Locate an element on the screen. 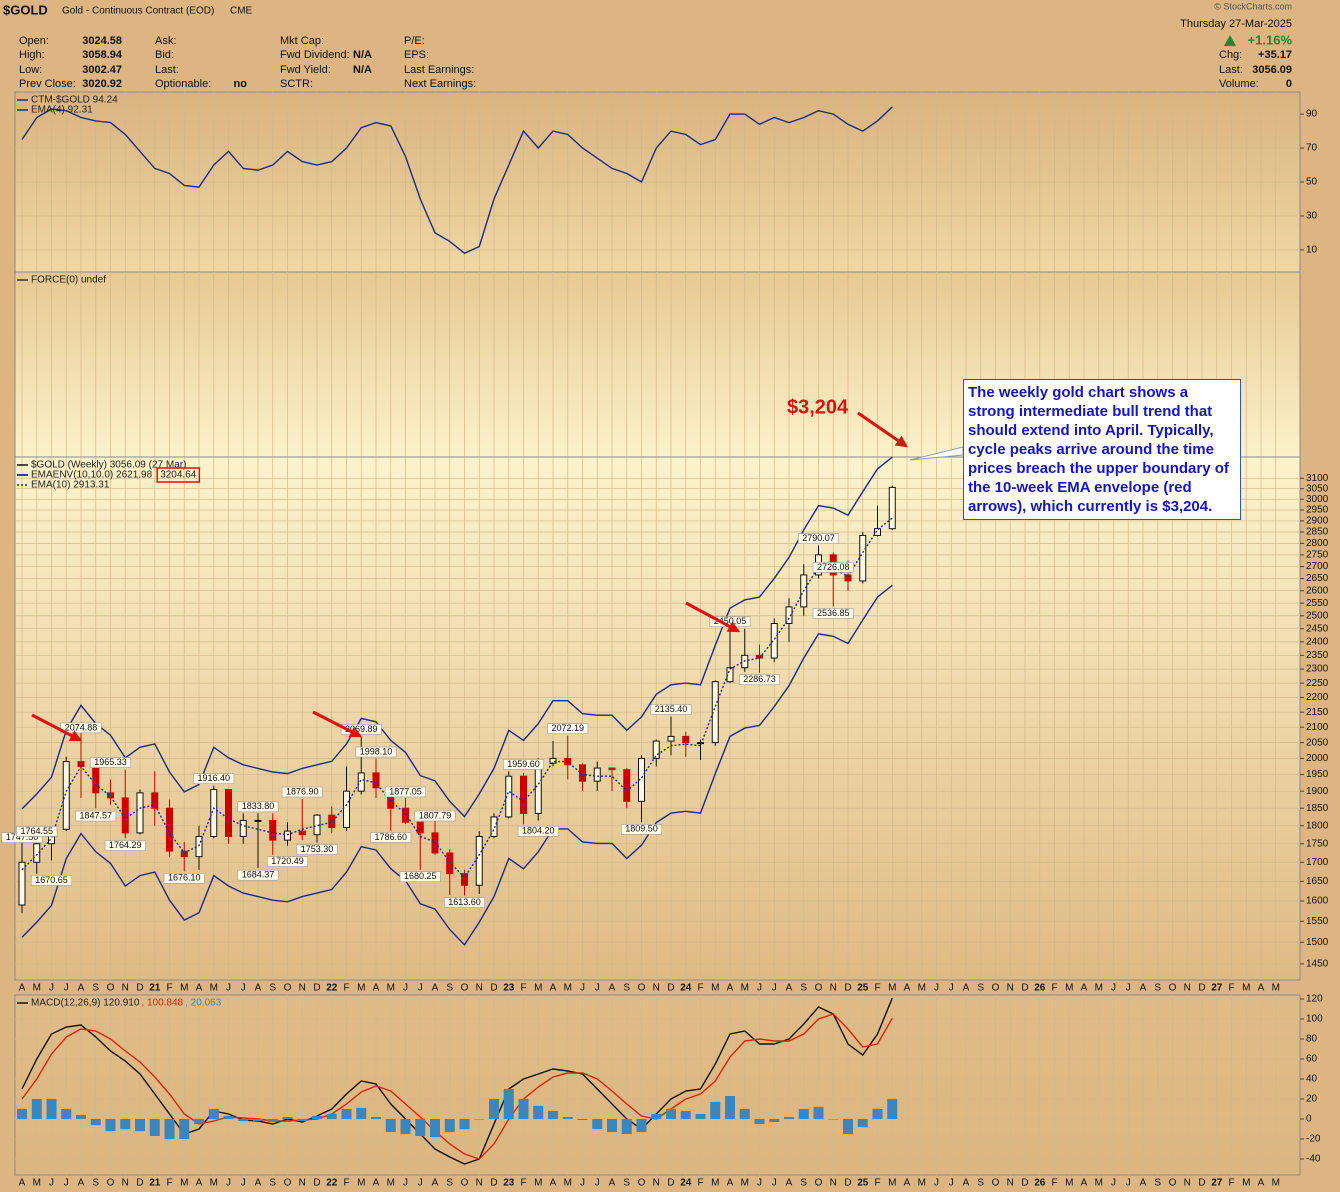 This screenshot has height=1192, width=1340. quote-label: Next Earnings: is located at coordinates (440, 84).